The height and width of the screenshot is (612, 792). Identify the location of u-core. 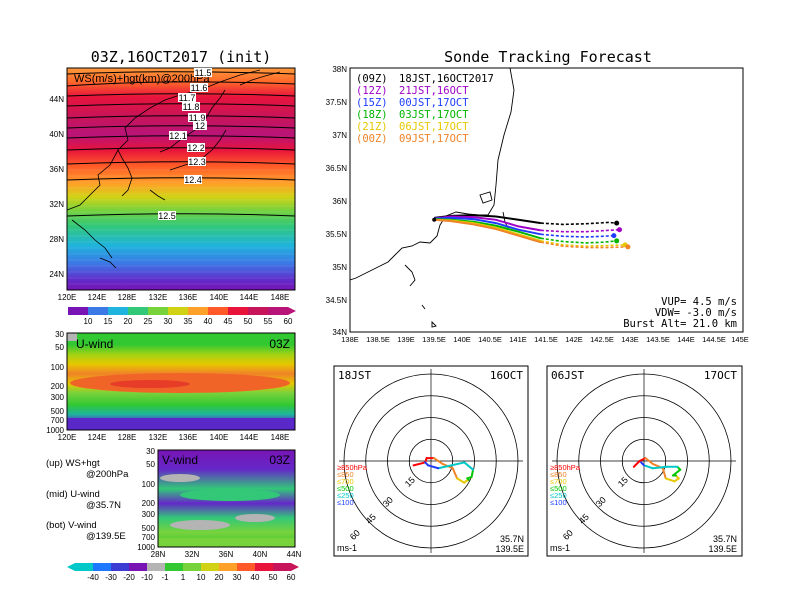
(181, 381).